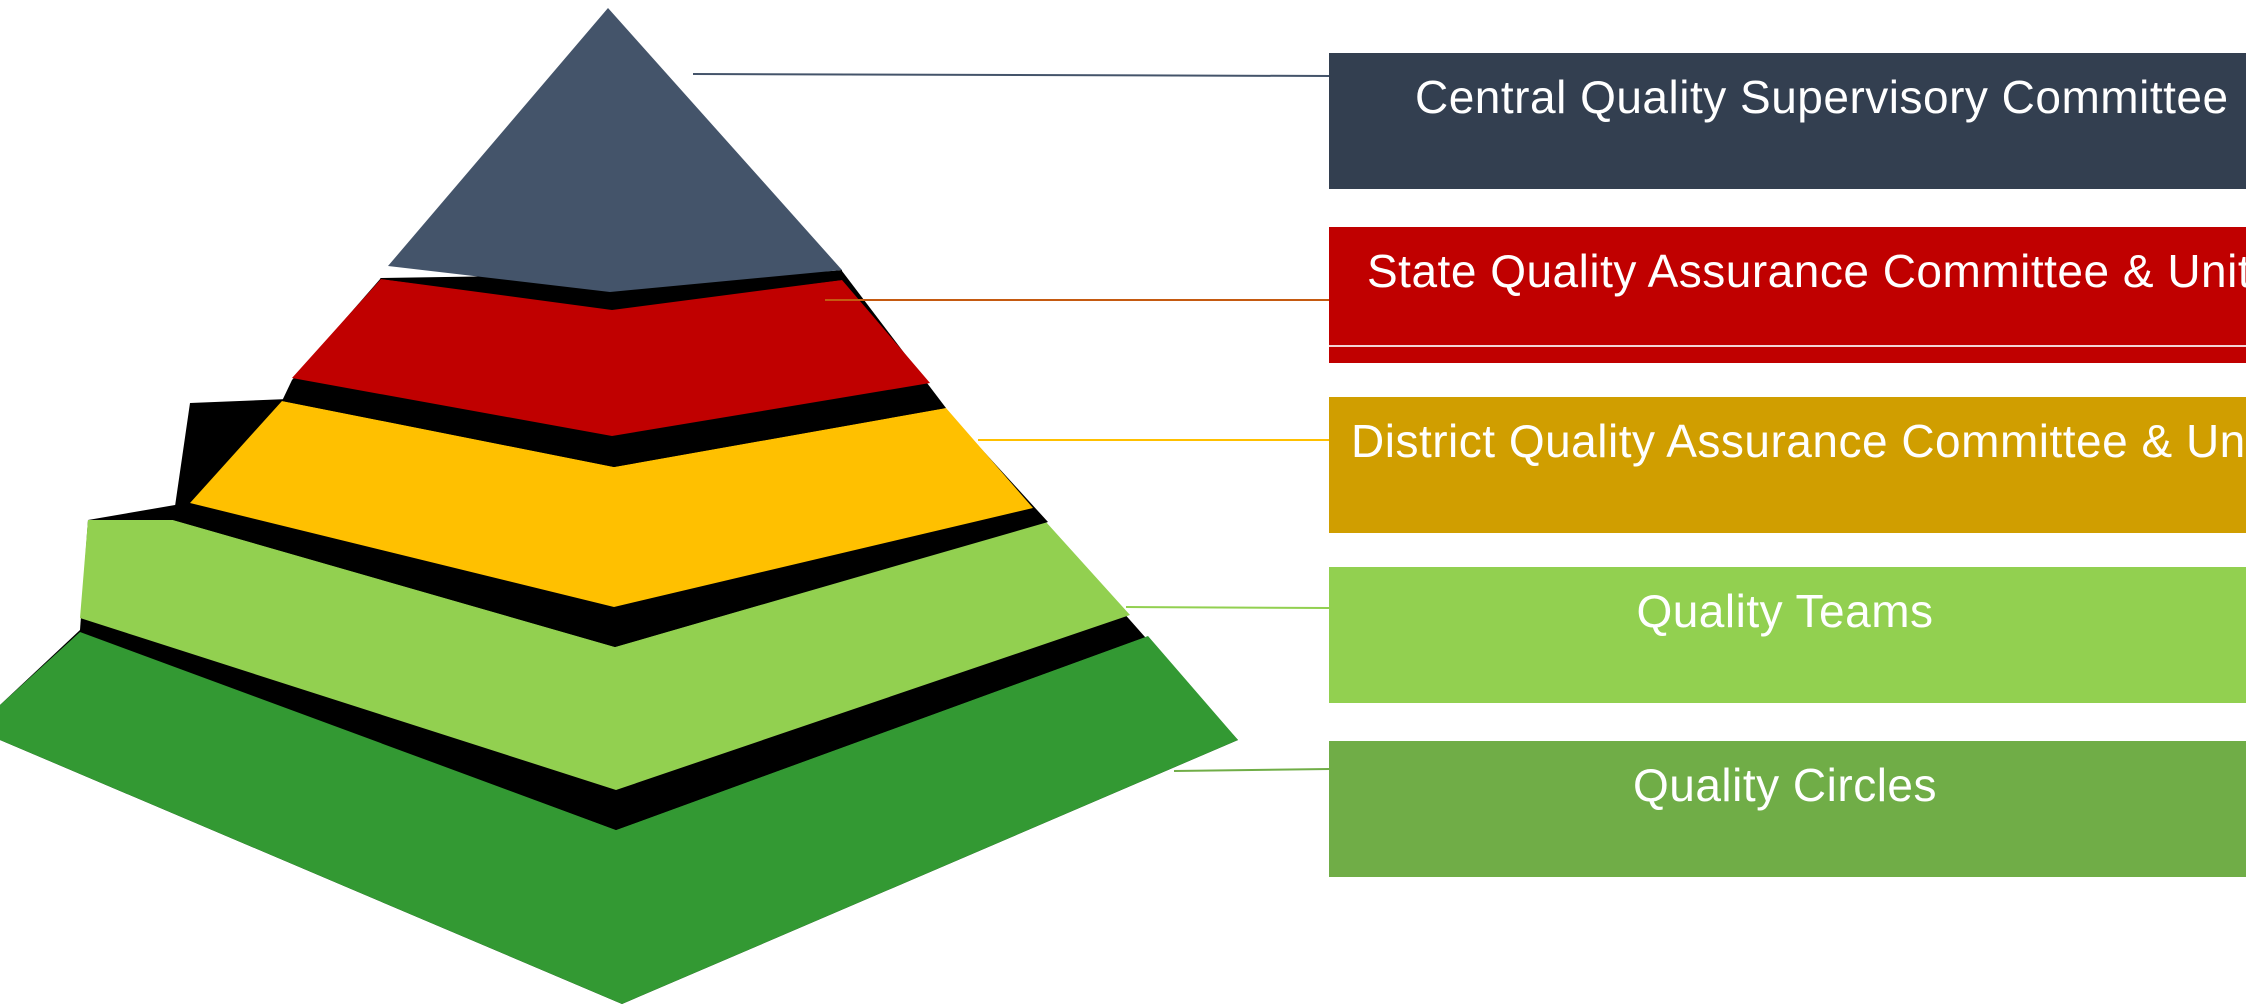  Describe the element at coordinates (1822, 97) in the screenshot. I see `level-label-central: Central Quality Supervisory Committee` at that location.